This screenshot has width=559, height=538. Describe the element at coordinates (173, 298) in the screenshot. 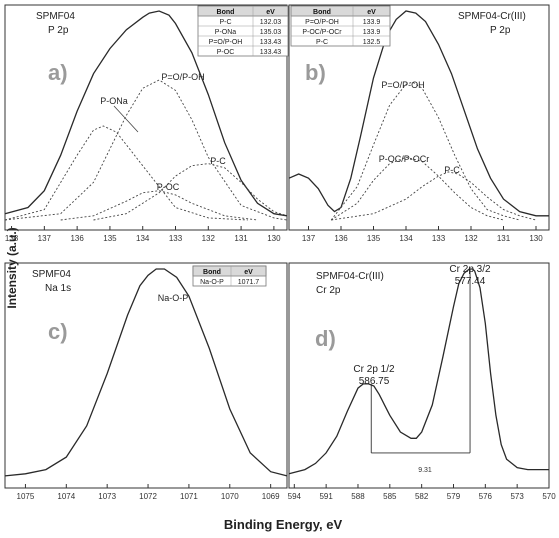

I see `component-label: Na-O-P` at that location.